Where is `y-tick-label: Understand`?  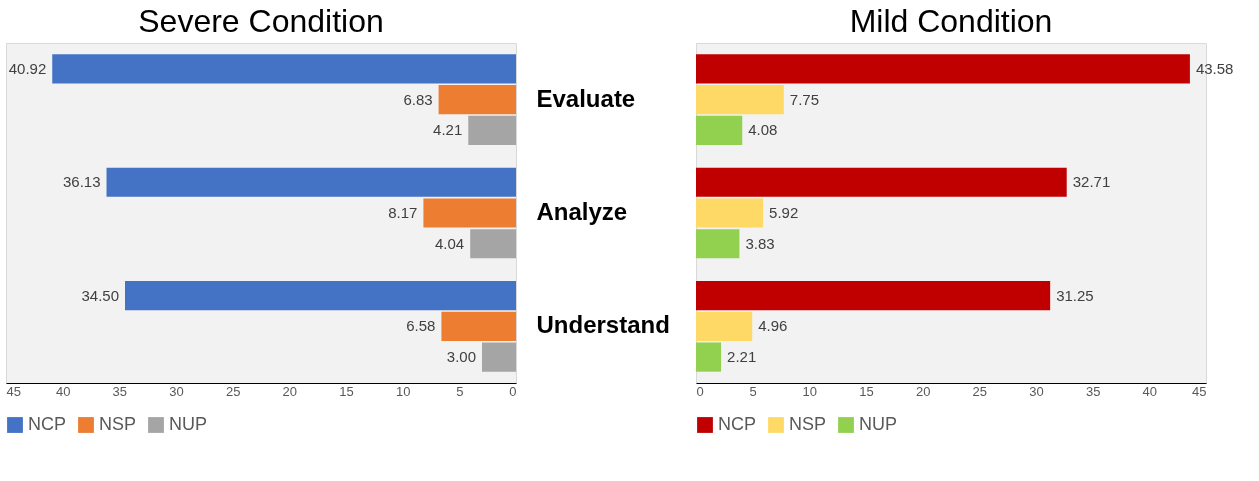
y-tick-label: Understand is located at coordinates (603, 325).